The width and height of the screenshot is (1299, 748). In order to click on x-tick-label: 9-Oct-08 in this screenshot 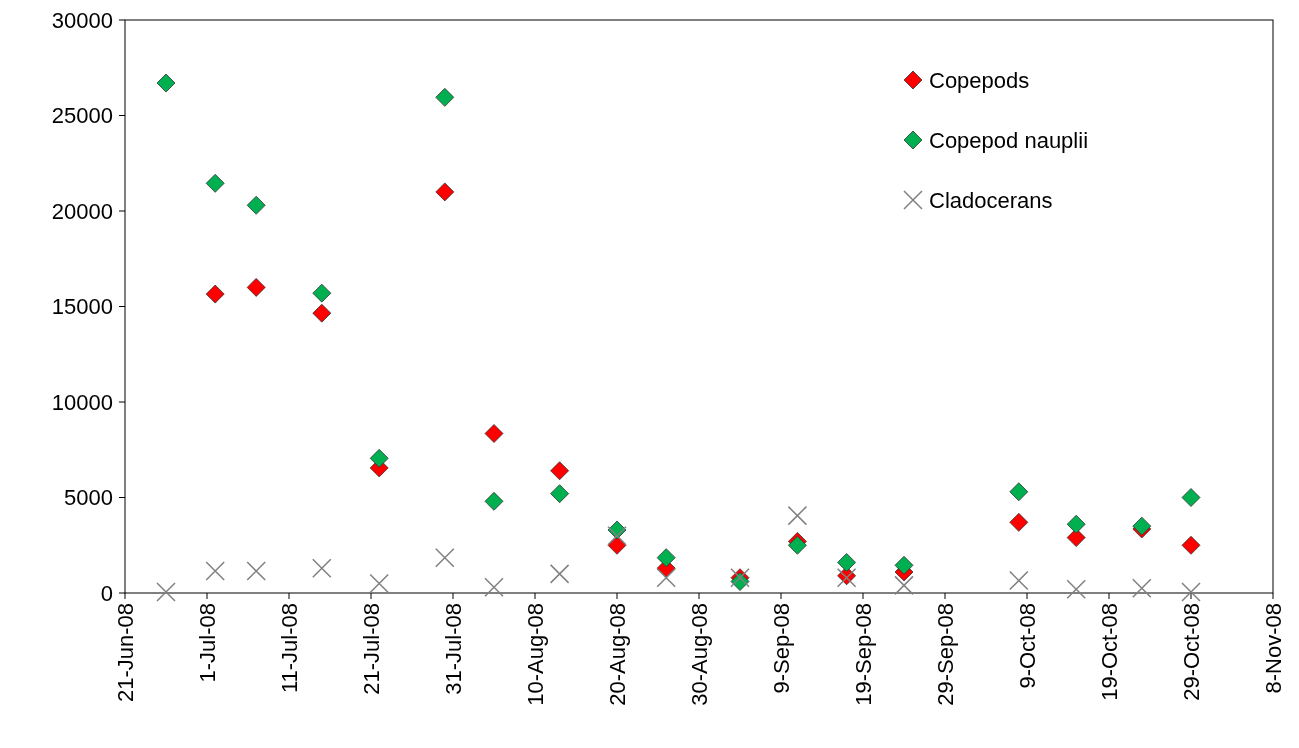, I will do `click(1027, 646)`.